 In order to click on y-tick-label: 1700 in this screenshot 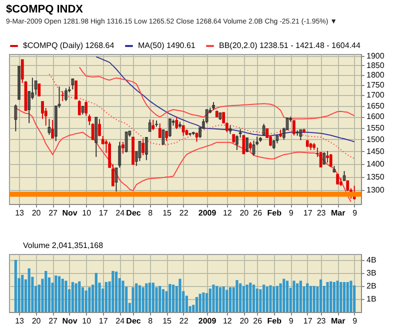, I will do `click(375, 95)`.